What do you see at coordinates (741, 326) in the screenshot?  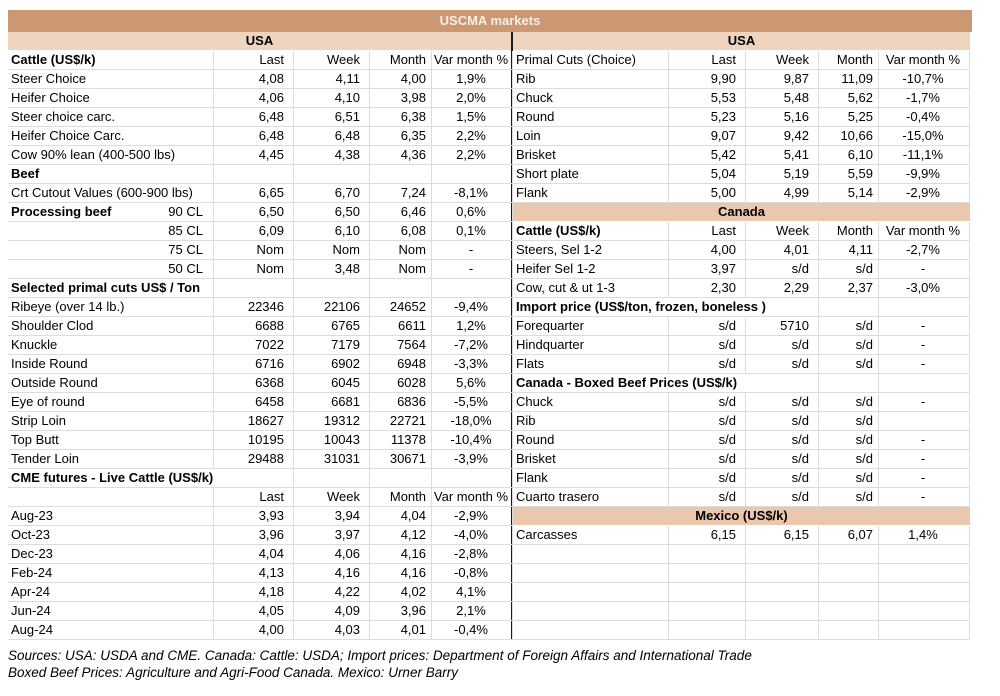 I see `table-row: Forequarter s/d 5710 s/d -` at bounding box center [741, 326].